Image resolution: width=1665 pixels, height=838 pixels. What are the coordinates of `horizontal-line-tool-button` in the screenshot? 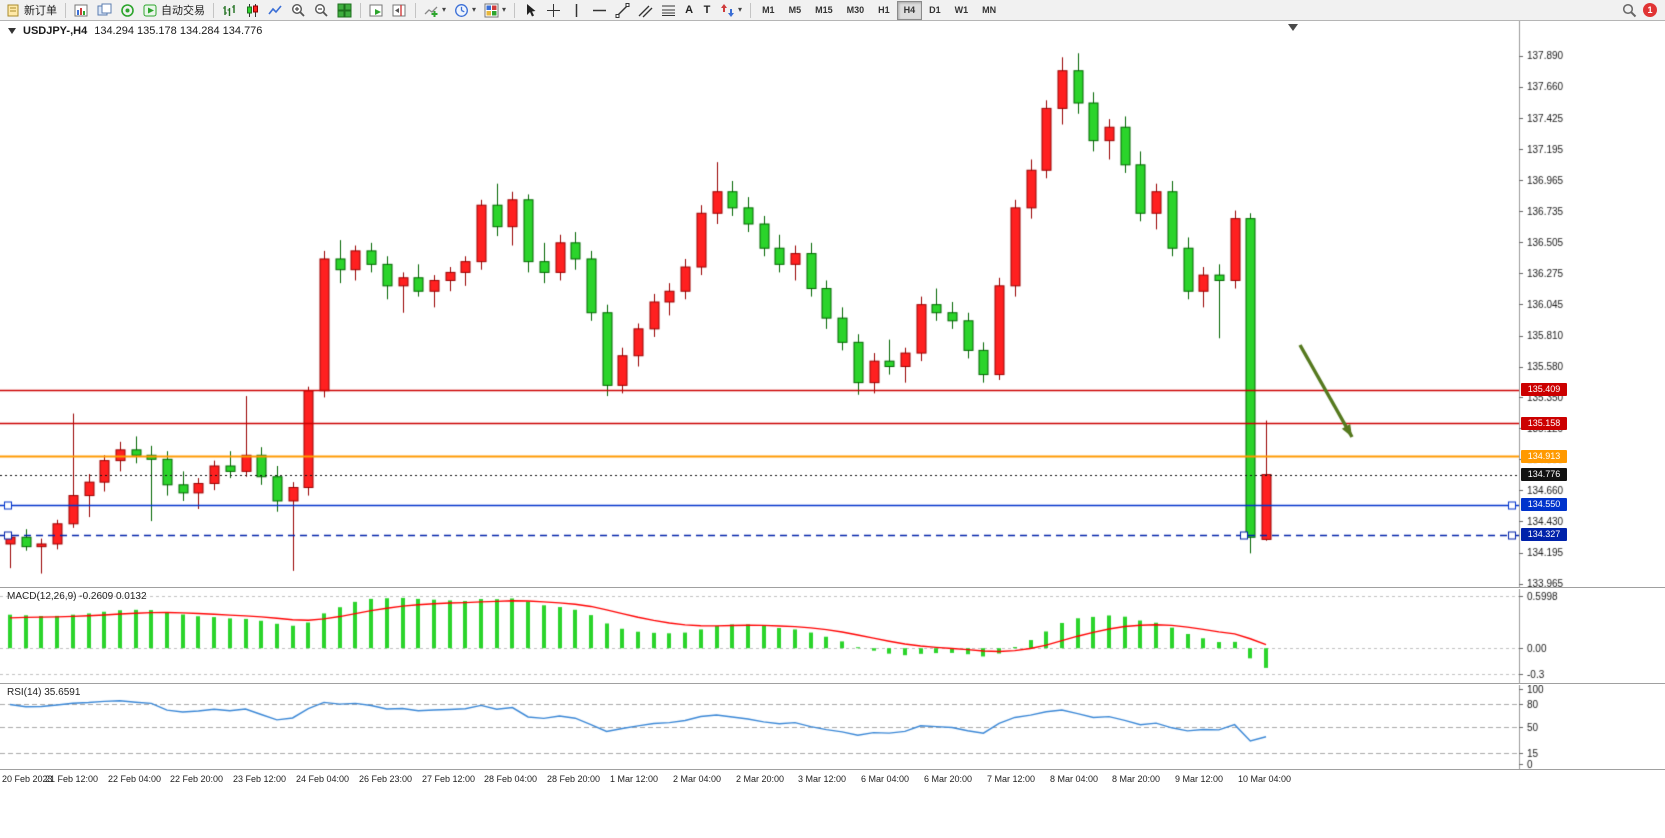 It's located at (599, 10).